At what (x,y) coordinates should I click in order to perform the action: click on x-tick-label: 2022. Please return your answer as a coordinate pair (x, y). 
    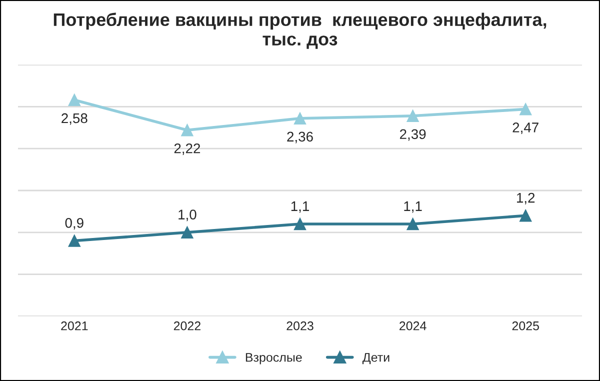
    Looking at the image, I should click on (187, 325).